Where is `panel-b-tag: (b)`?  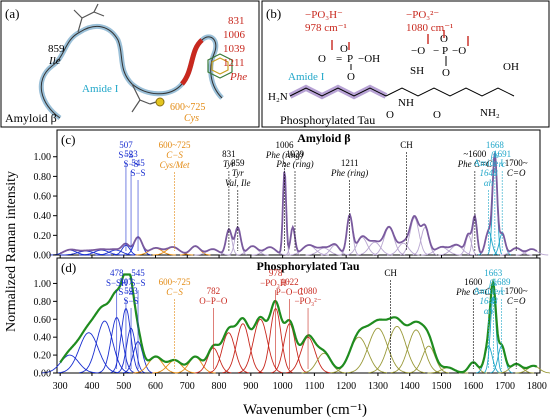 panel-b-tag: (b) is located at coordinates (273, 13).